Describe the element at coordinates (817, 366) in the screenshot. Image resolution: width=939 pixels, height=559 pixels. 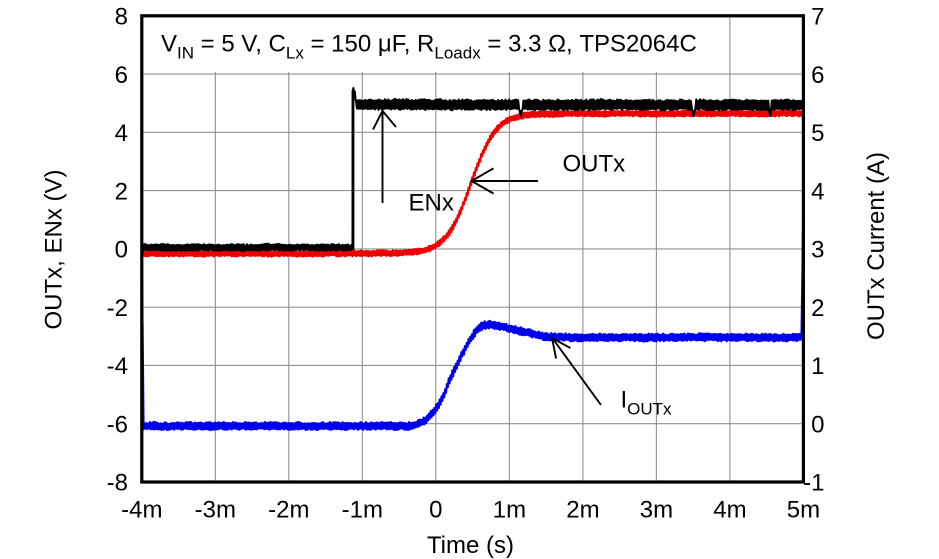
I see `svg-text: 1` at that location.